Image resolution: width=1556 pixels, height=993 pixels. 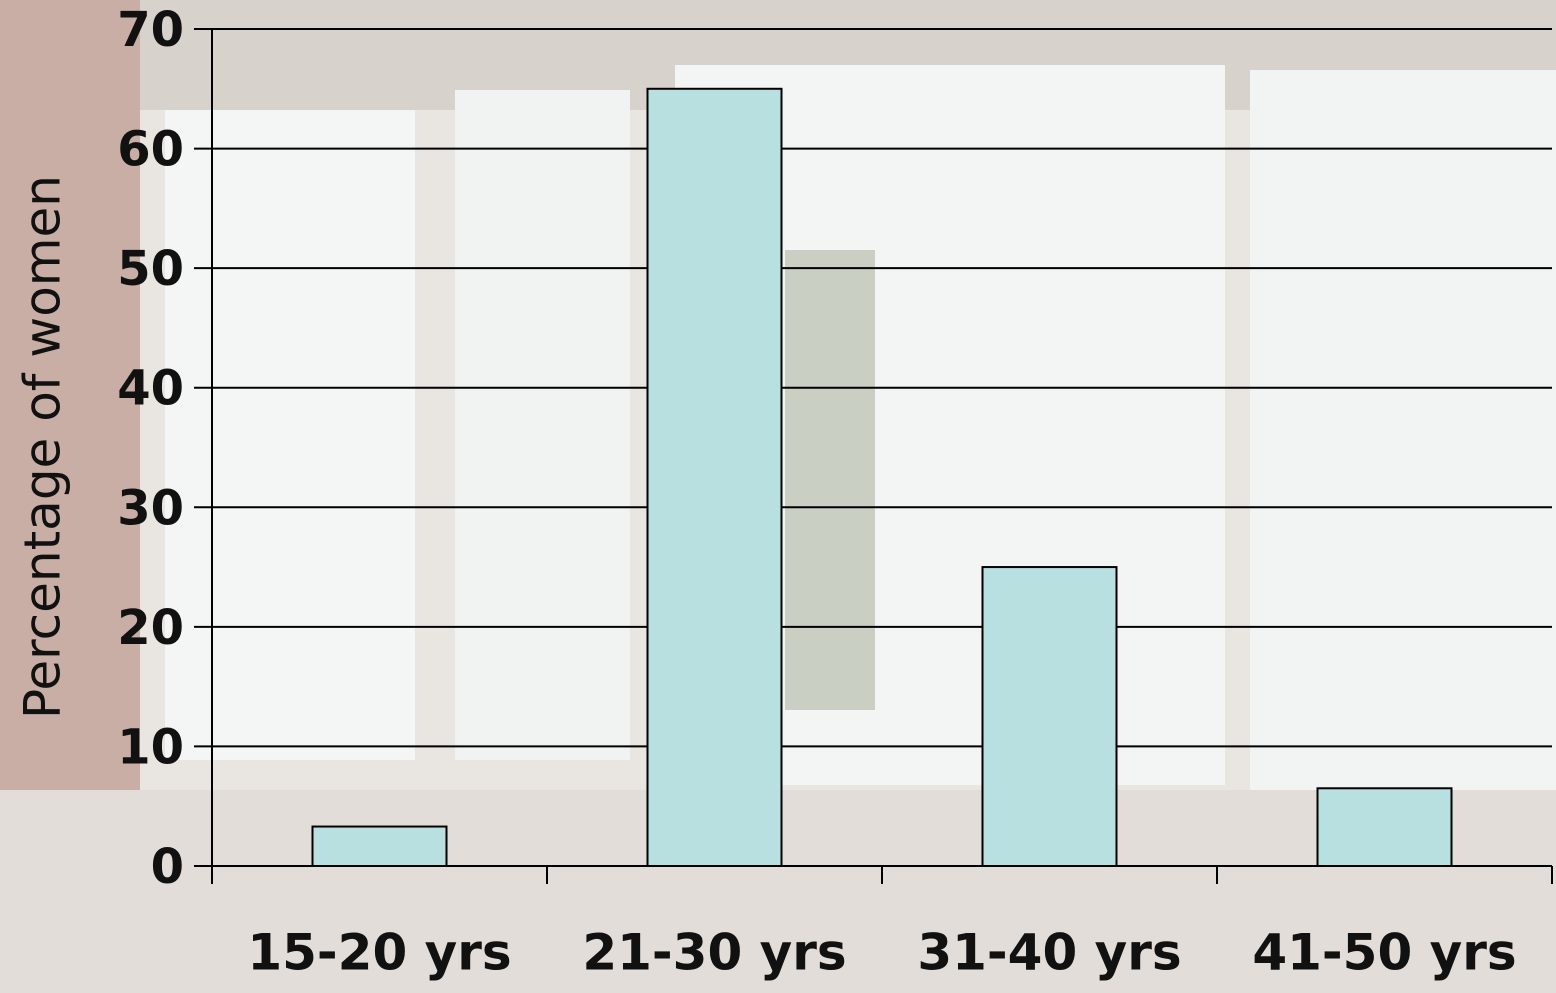 I want to click on y-tick-label: 60, so click(x=150, y=150).